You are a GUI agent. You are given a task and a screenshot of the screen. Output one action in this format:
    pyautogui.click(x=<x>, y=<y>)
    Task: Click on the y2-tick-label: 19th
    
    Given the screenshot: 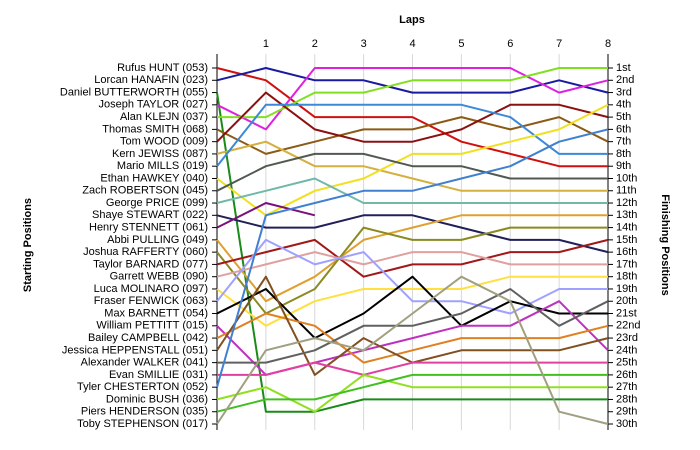 What is the action you would take?
    pyautogui.click(x=626, y=289)
    